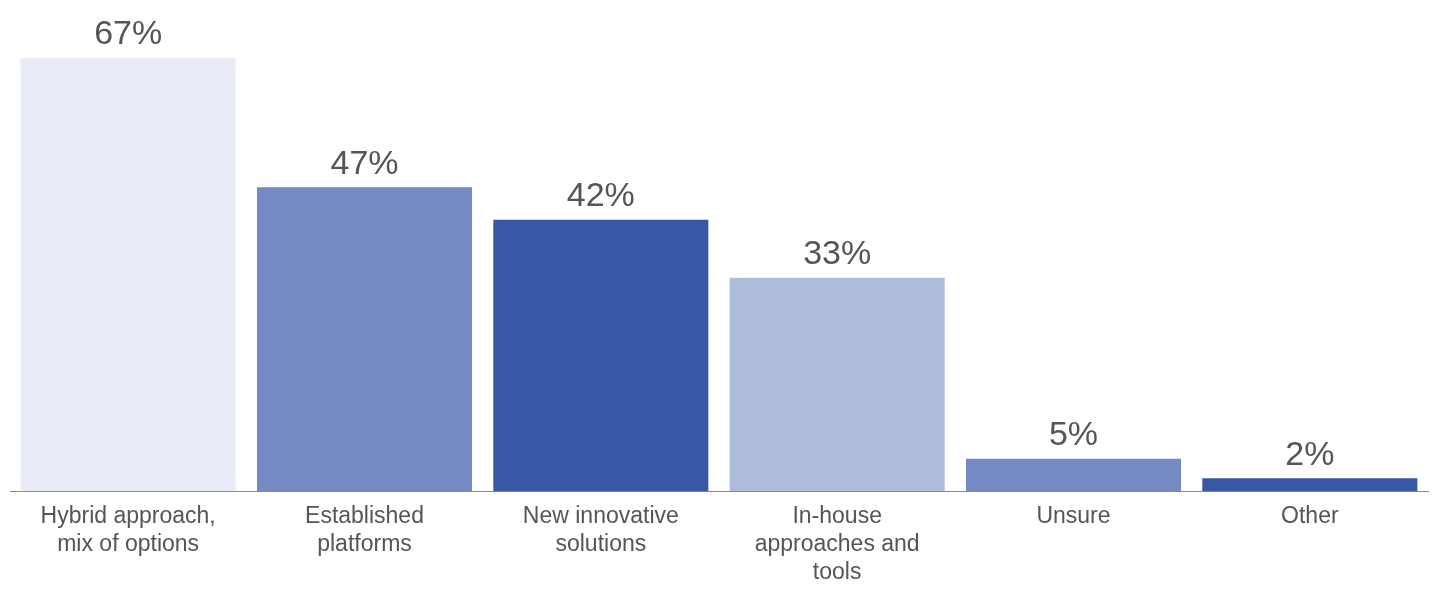 Image resolution: width=1440 pixels, height=609 pixels. What do you see at coordinates (364, 529) in the screenshot?
I see `x-tick-label: Established platforms` at bounding box center [364, 529].